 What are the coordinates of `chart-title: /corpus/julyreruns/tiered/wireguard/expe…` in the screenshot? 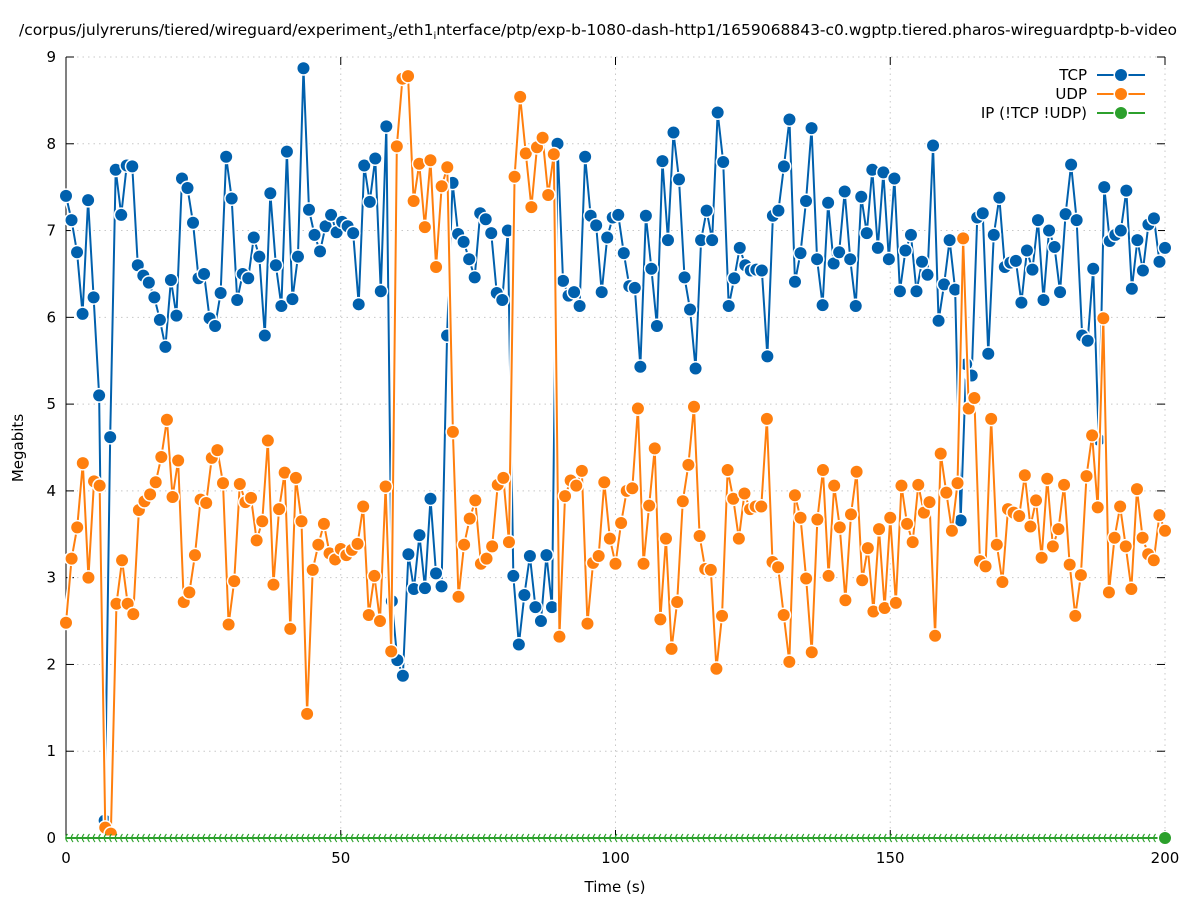 It's located at (598, 31).